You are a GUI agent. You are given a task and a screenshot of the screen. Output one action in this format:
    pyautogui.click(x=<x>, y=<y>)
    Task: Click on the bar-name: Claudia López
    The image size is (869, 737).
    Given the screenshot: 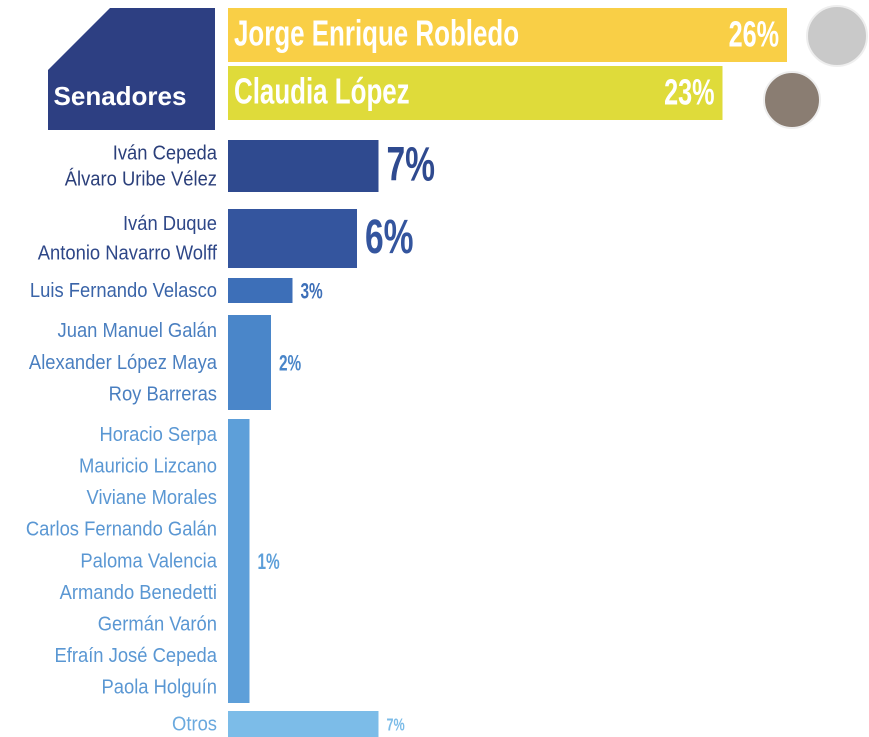 What is the action you would take?
    pyautogui.click(x=322, y=91)
    